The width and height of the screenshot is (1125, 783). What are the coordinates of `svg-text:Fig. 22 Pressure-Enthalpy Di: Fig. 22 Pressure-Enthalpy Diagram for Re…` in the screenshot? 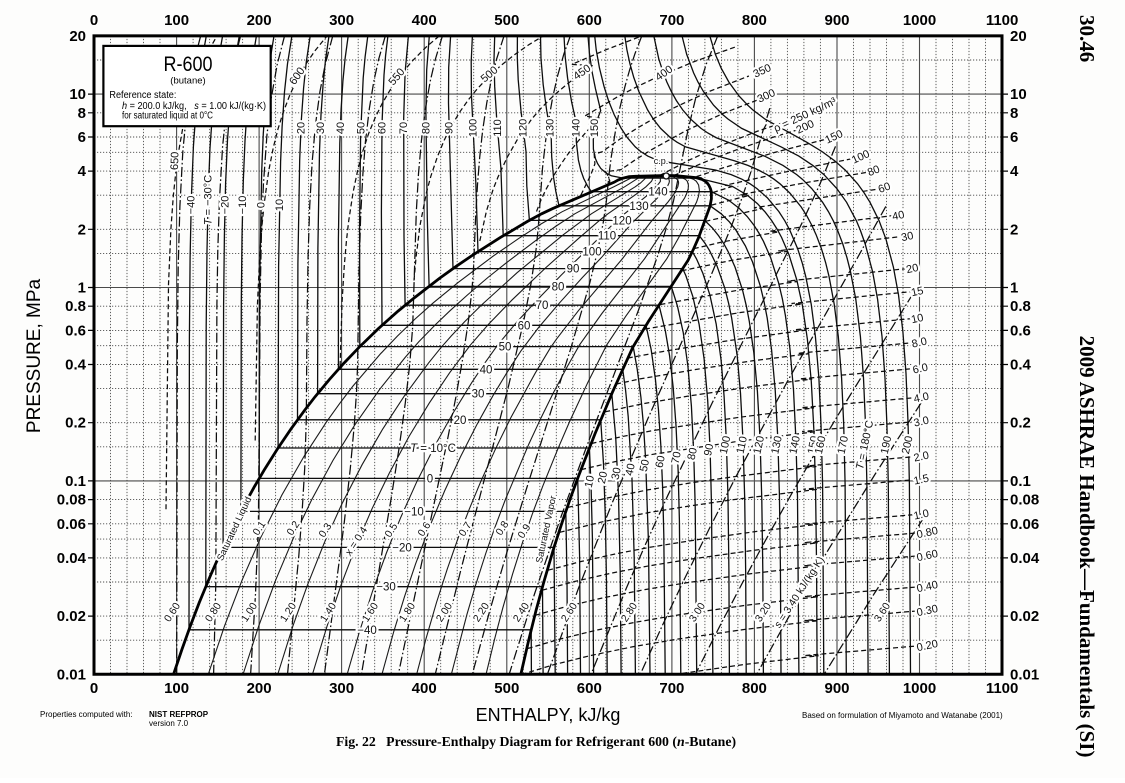 It's located at (536, 742).